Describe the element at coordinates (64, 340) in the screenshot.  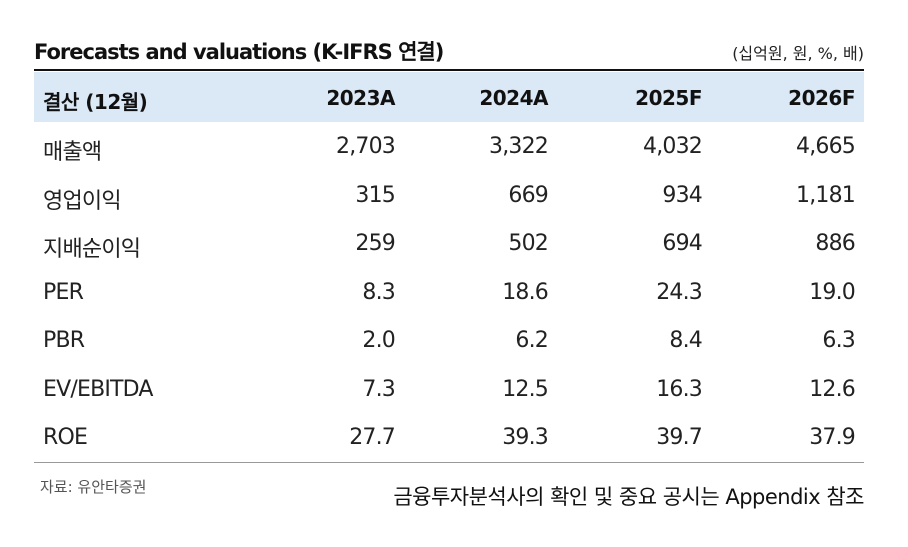
I see `row-label: PBR` at that location.